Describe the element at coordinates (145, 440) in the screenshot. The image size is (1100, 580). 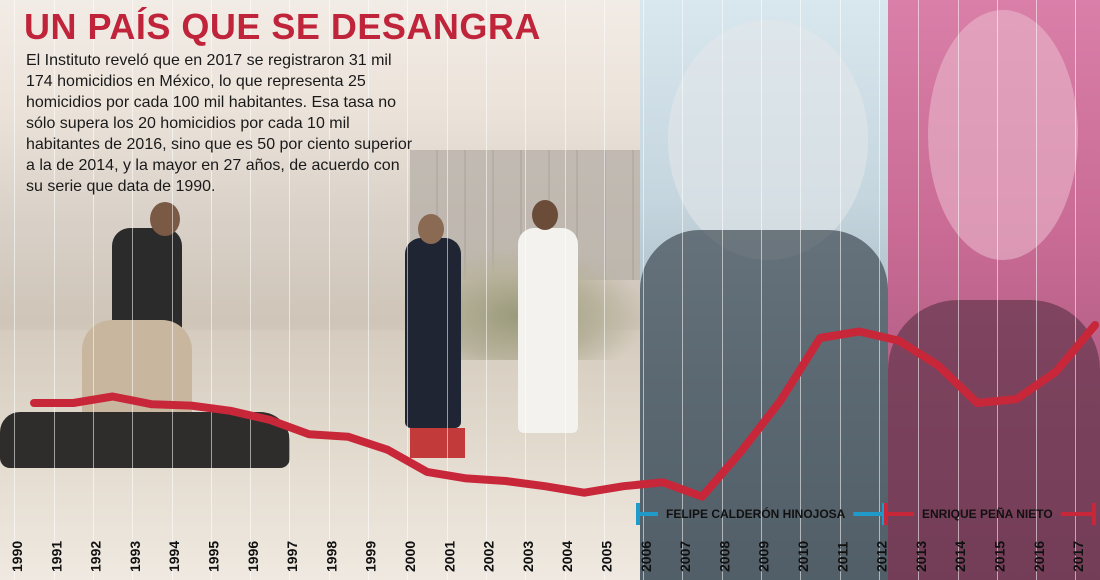
I see `covered-body` at that location.